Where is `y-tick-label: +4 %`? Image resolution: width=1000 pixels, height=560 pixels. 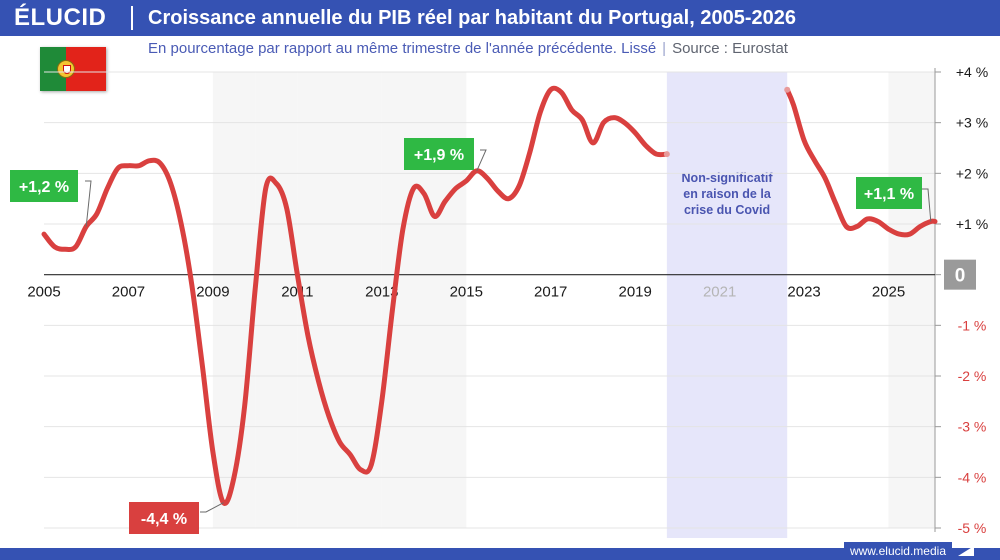
y-tick-label: +4 % is located at coordinates (972, 72).